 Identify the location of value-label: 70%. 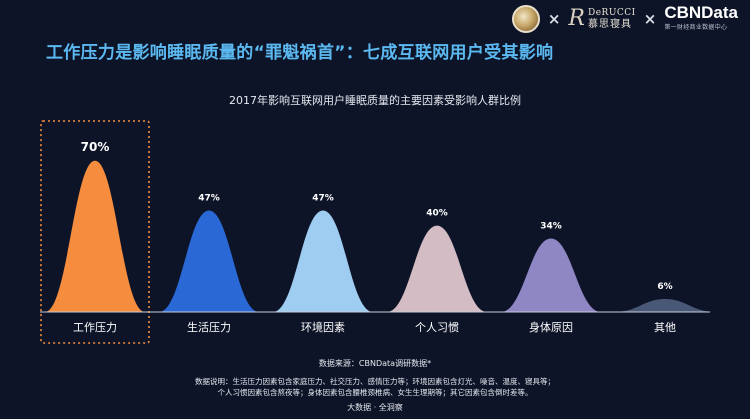
(95, 147).